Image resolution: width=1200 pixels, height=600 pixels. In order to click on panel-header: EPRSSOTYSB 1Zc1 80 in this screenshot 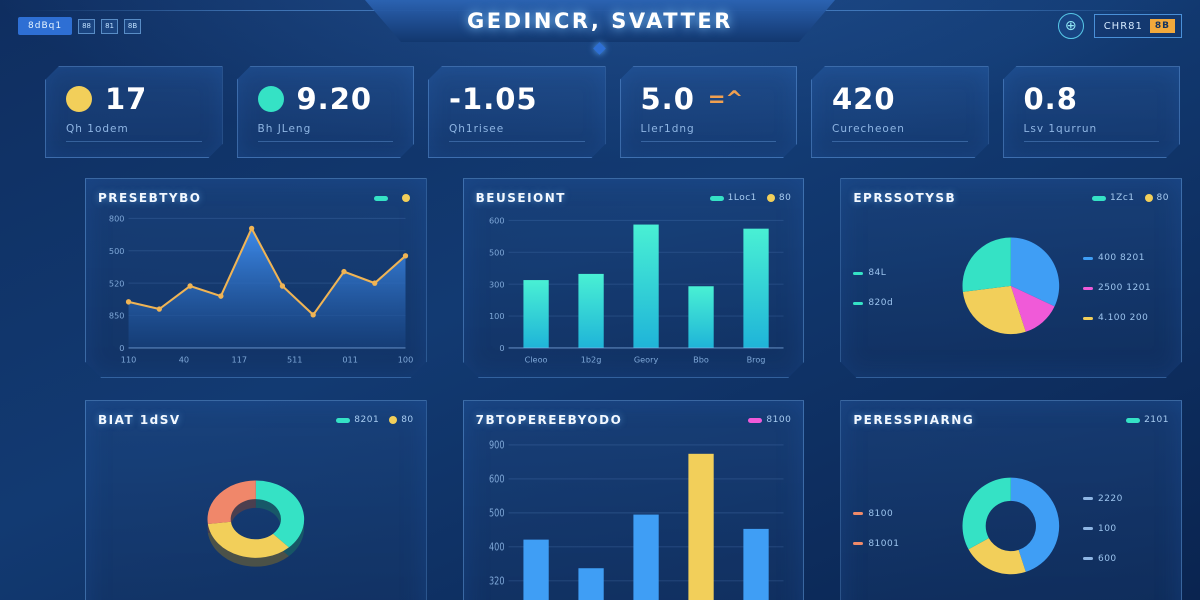, I will do `click(1011, 198)`.